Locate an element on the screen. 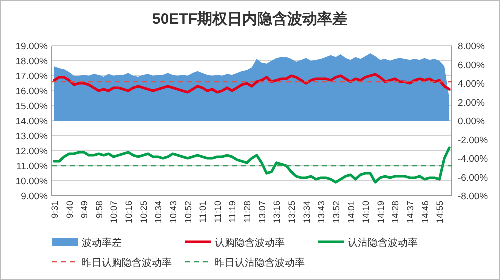 This screenshot has width=500, height=280. y2tick: 0.00% is located at coordinates (471, 122).